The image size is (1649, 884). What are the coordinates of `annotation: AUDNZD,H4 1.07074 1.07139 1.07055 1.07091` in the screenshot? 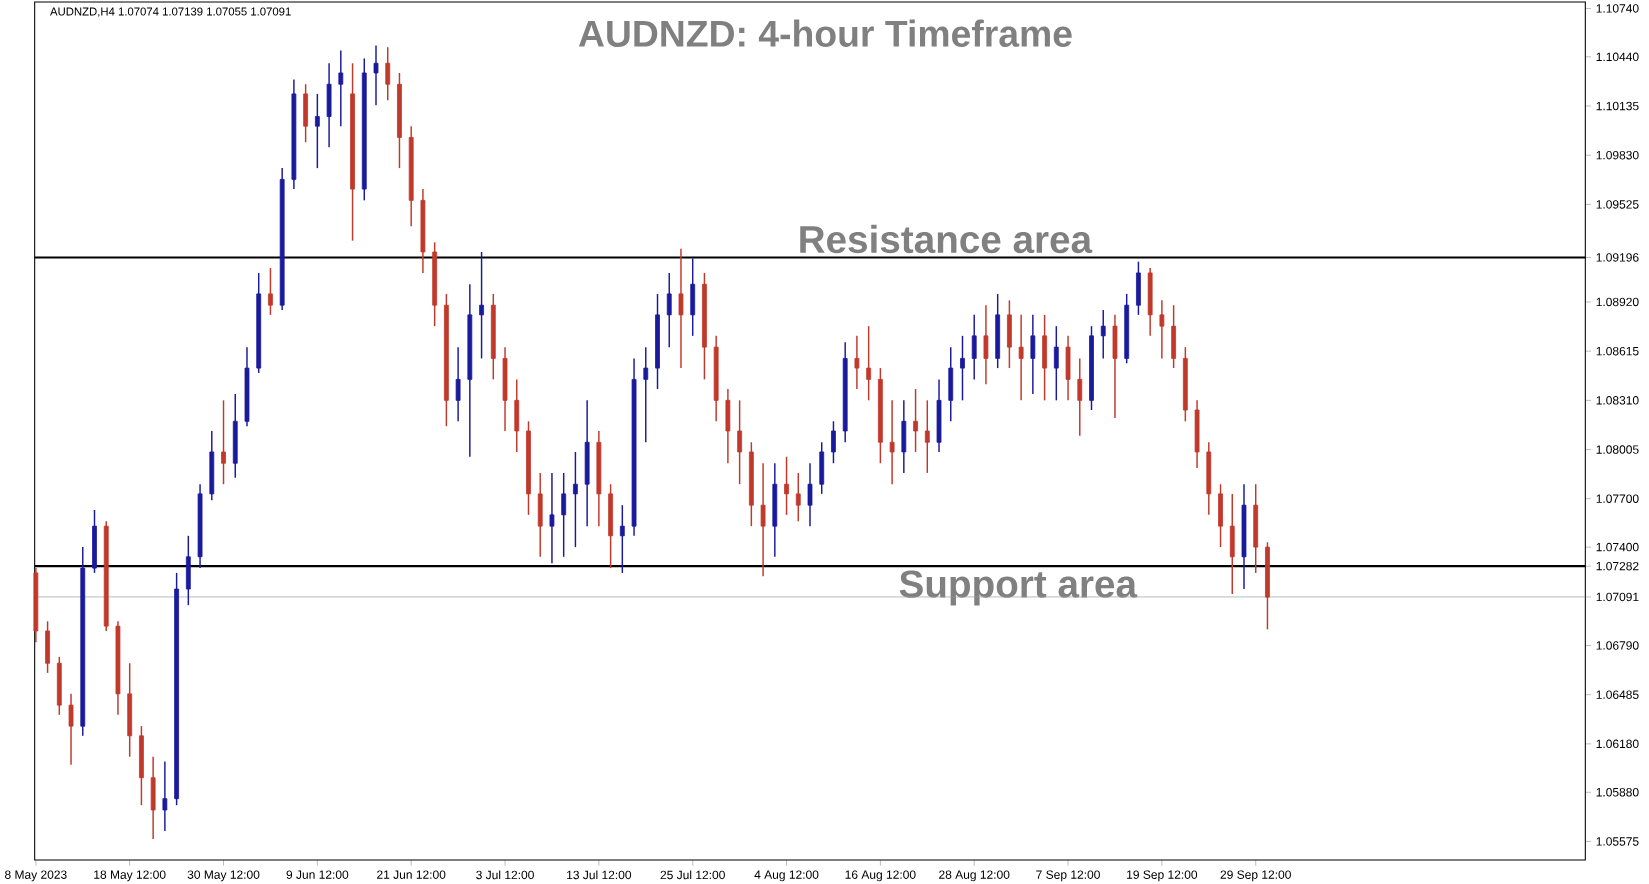 It's located at (170, 12).